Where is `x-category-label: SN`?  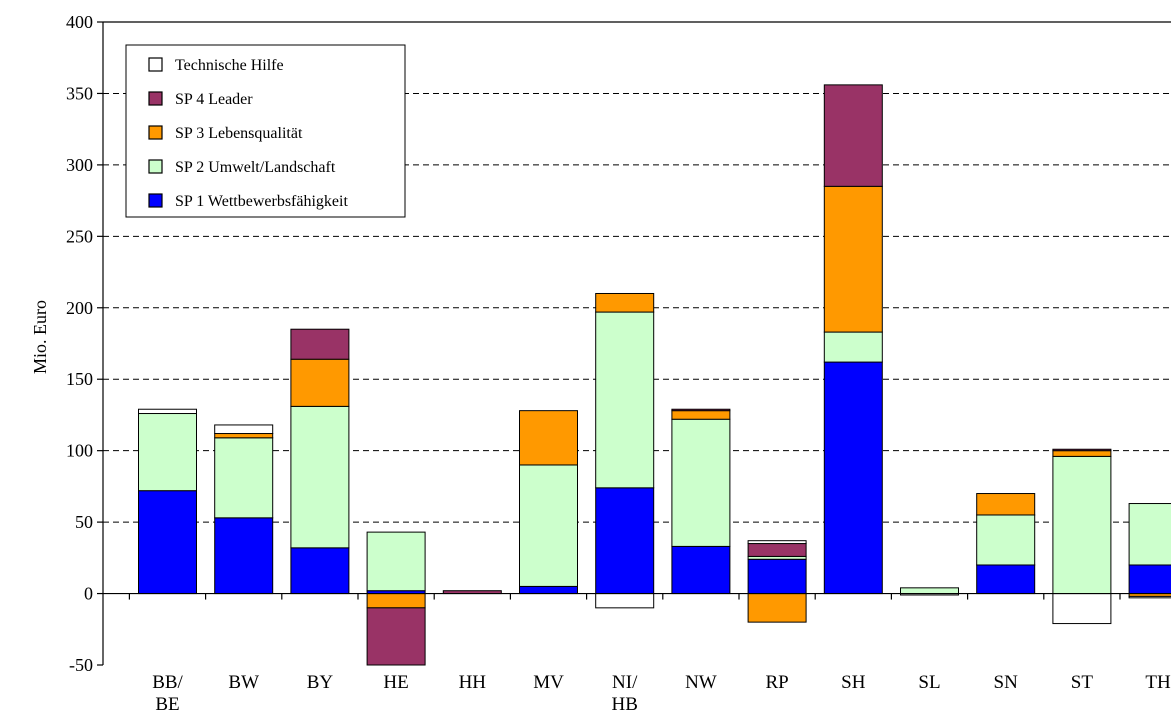
x-category-label: SN is located at coordinates (1006, 682).